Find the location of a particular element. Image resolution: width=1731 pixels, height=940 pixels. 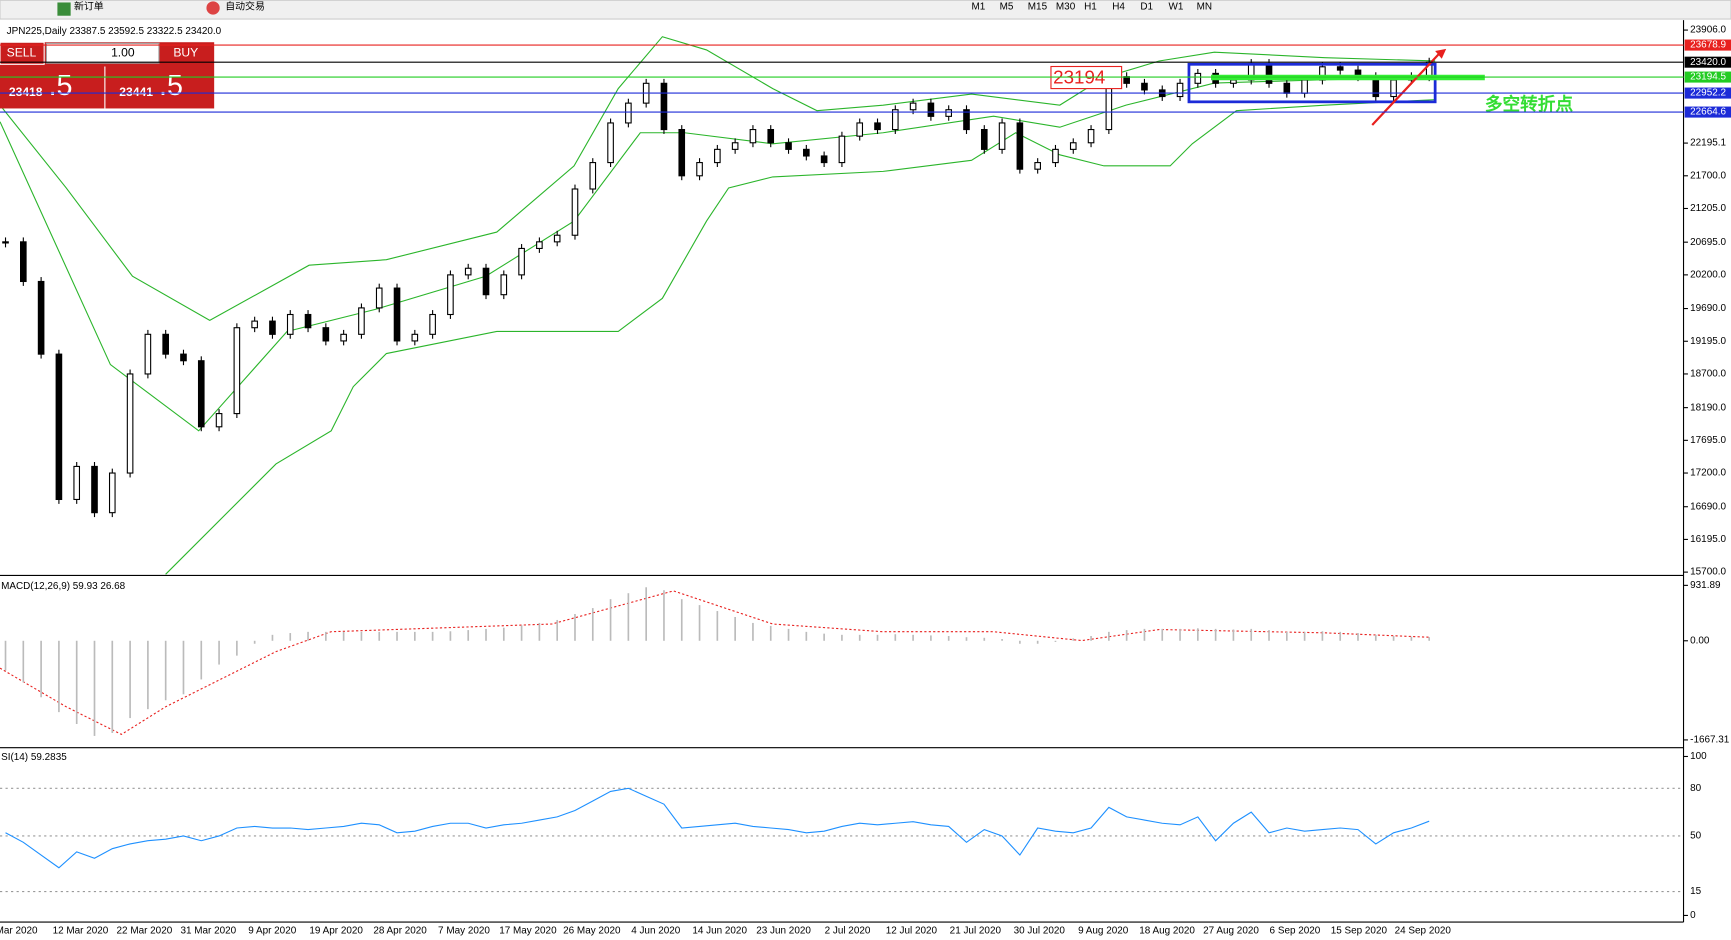

arrow-head is located at coordinates (1441, 53).